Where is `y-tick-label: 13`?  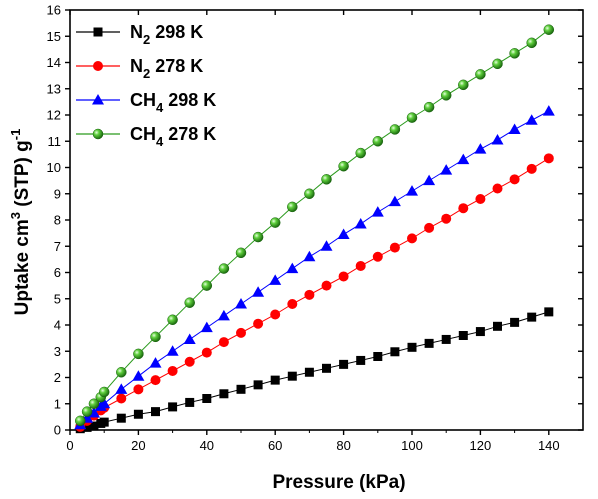
y-tick-label: 13 is located at coordinates (54, 88).